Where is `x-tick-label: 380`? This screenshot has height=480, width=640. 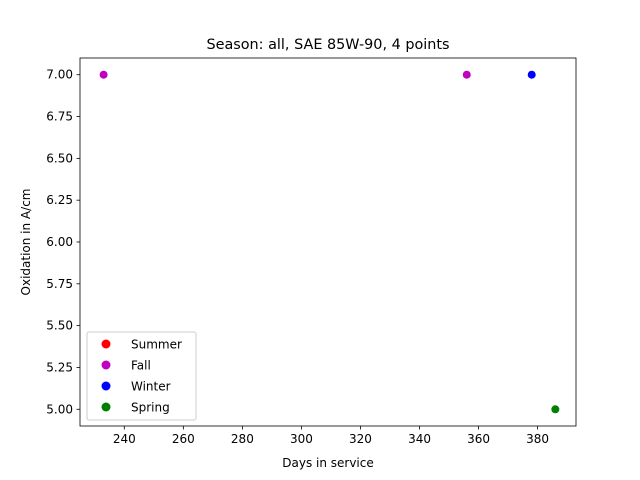 x-tick-label: 380 is located at coordinates (537, 439).